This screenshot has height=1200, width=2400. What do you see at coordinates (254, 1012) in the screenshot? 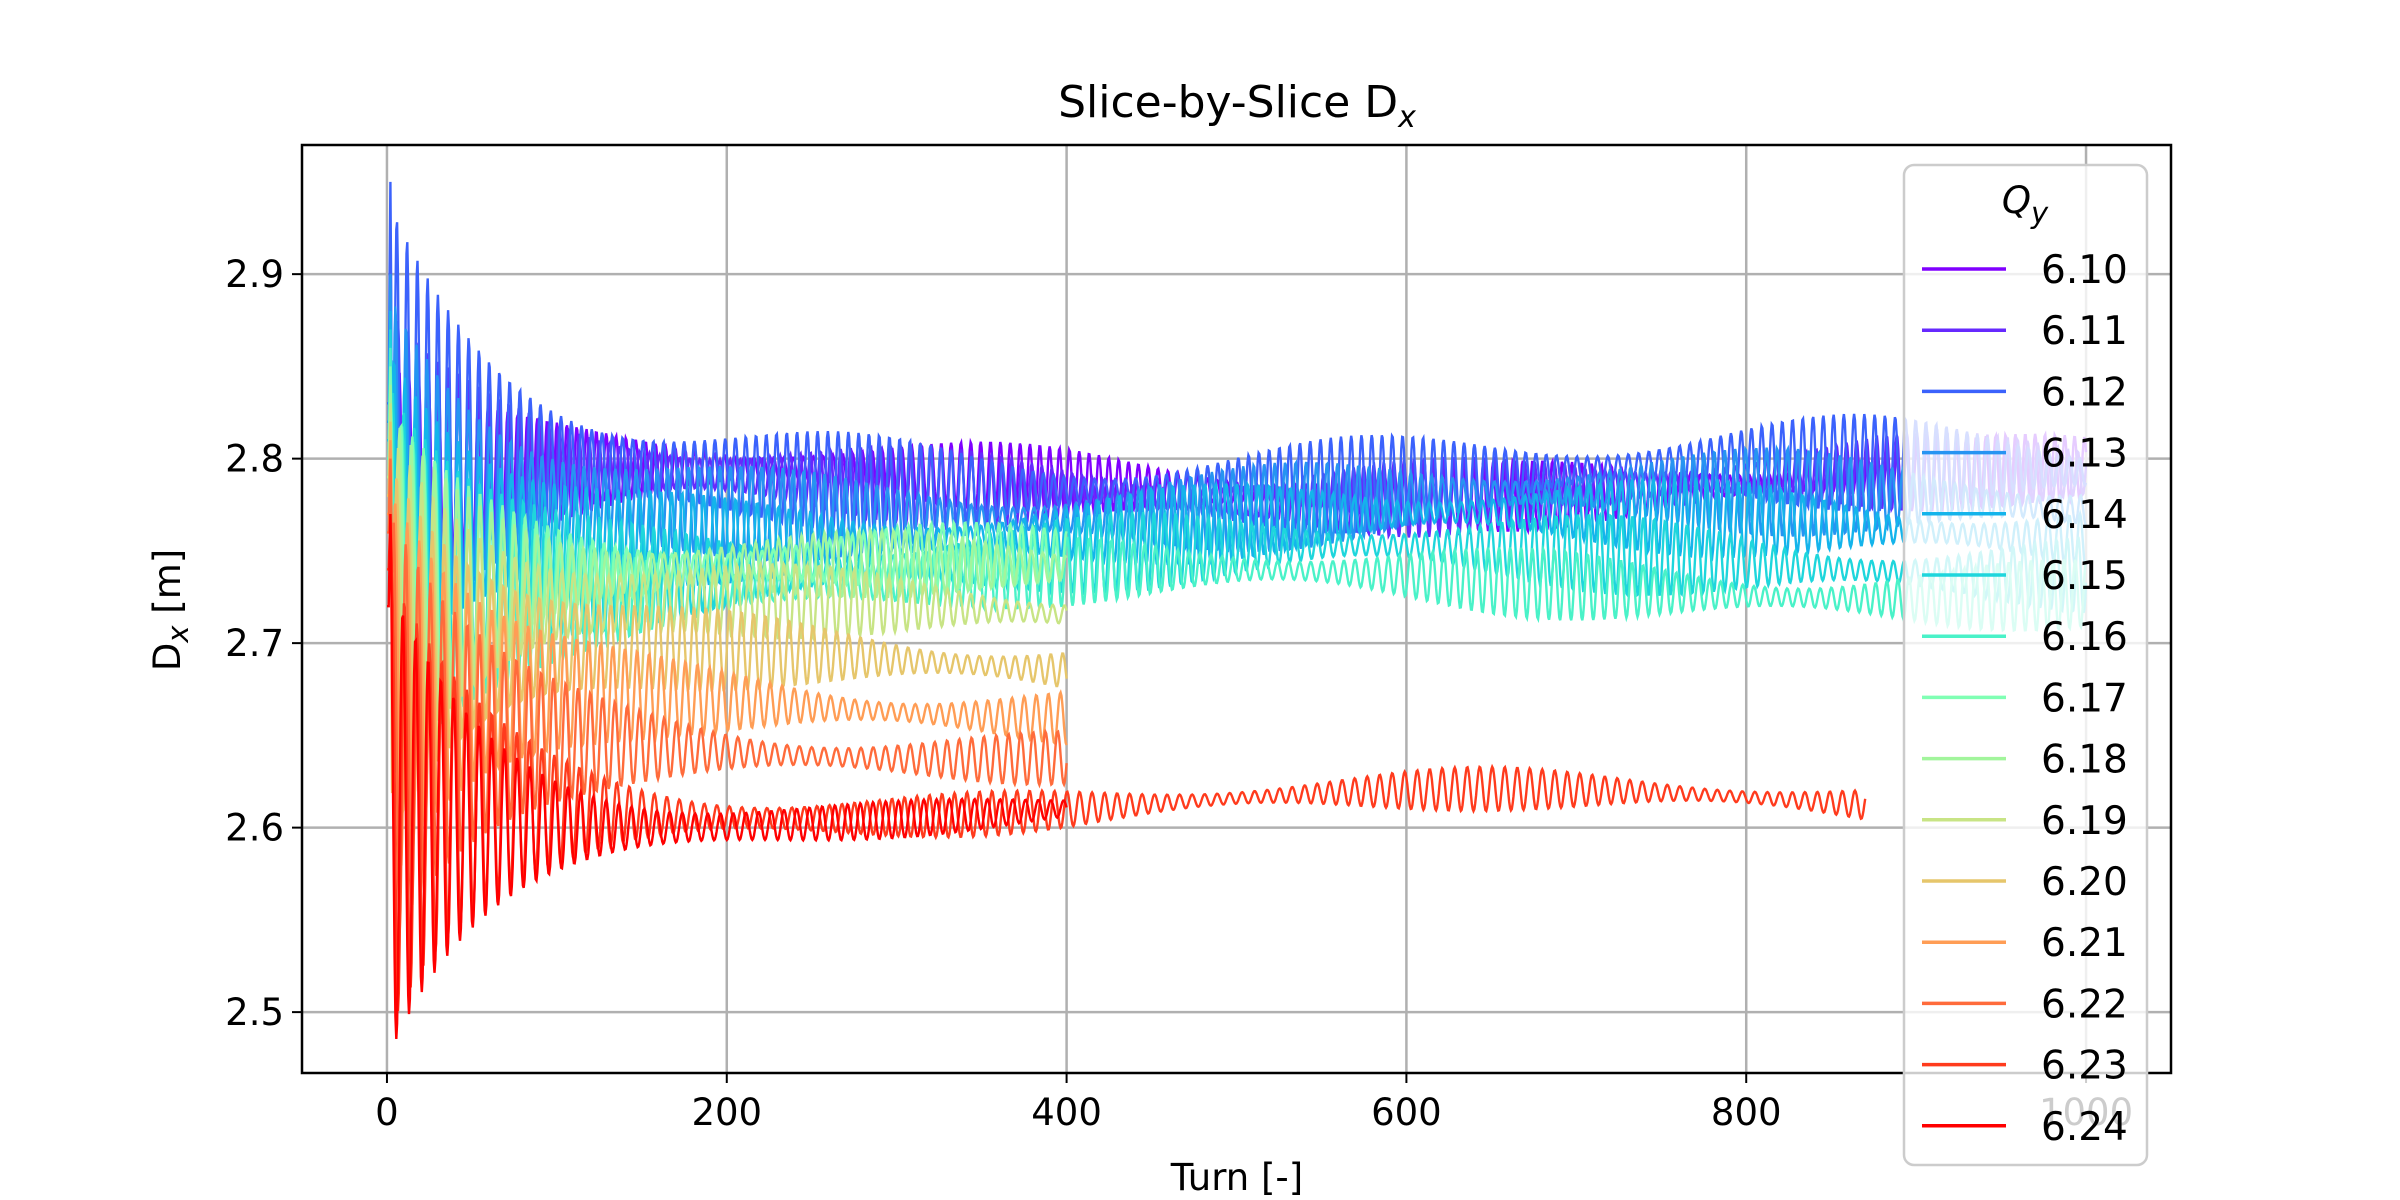
I see `y-tick-label-0: 2.5` at bounding box center [254, 1012].